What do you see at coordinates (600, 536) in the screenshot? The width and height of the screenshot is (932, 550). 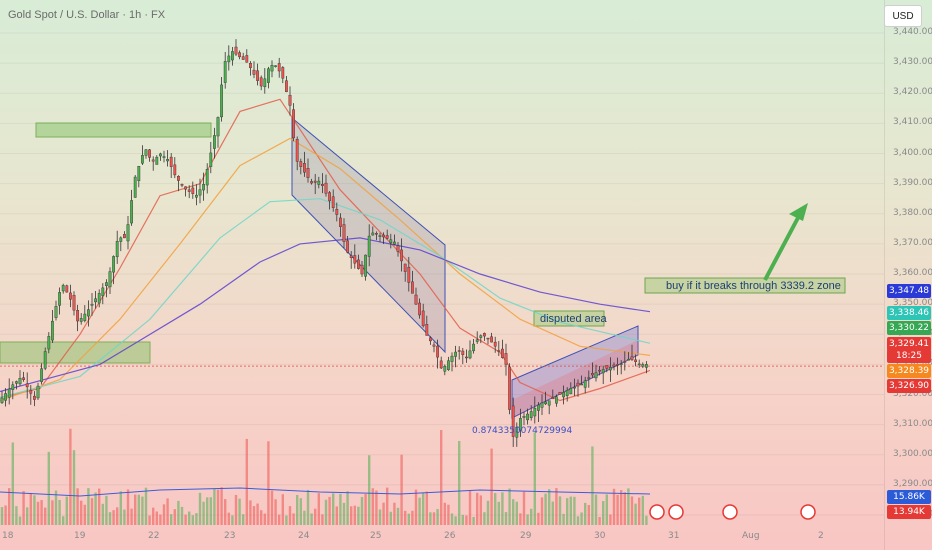 I see `time-tick-label: 30` at bounding box center [600, 536].